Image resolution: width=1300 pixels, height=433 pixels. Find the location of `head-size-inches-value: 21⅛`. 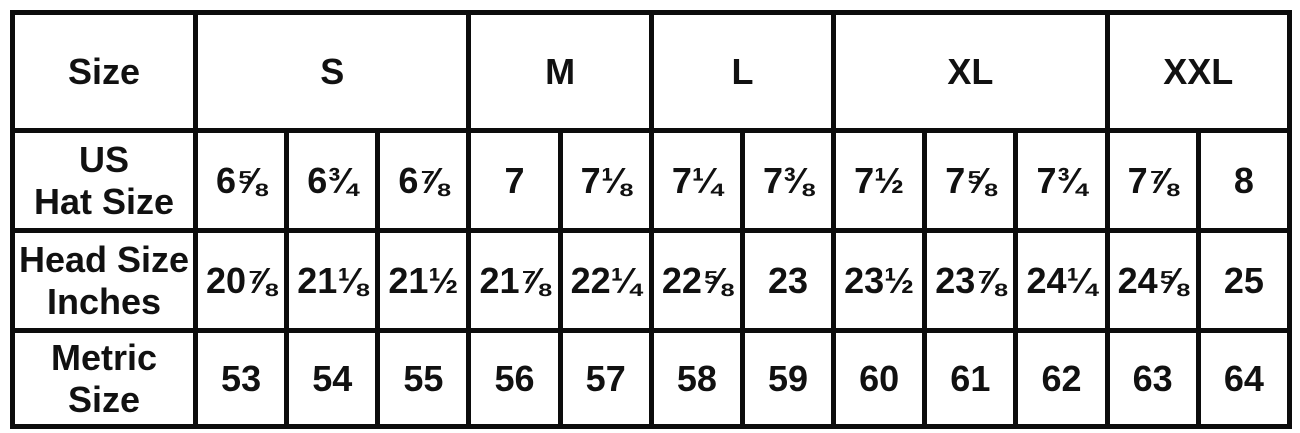

head-size-inches-value: 21⅛ is located at coordinates (332, 280).